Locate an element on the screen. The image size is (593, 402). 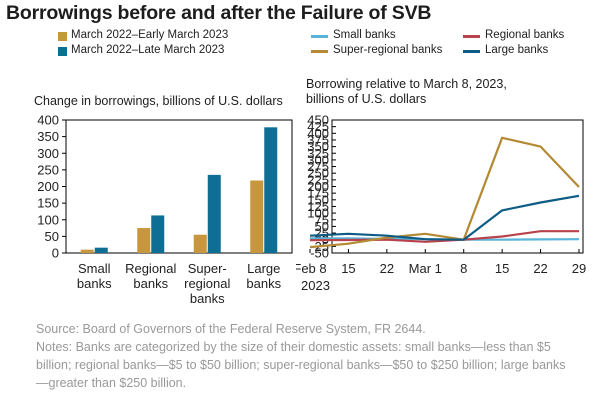
bar-y-tick-label: 50 is located at coordinates (52, 236).